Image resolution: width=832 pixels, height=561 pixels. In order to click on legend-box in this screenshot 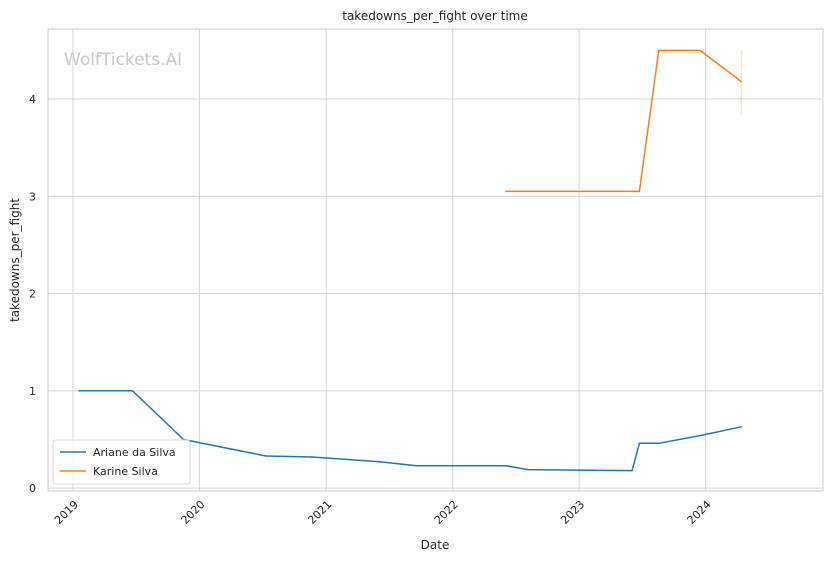, I will do `click(121, 462)`.